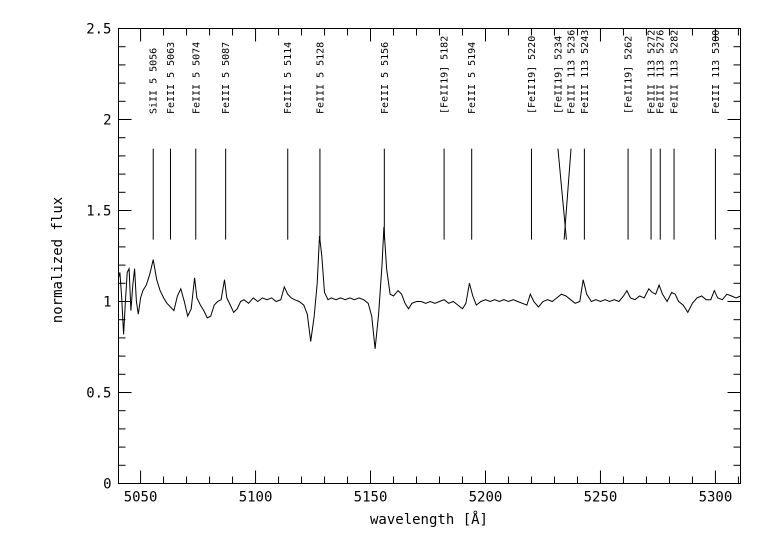 The height and width of the screenshot is (542, 782). I want to click on spectral-line-label: [FeII19] 5262, so click(629, 75).